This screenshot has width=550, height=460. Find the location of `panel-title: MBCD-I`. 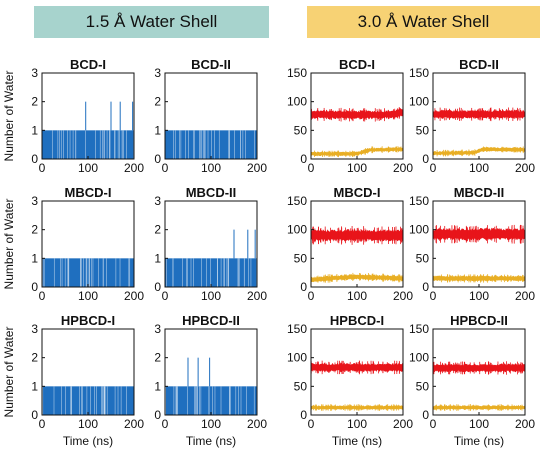

panel-title: MBCD-I is located at coordinates (357, 192).